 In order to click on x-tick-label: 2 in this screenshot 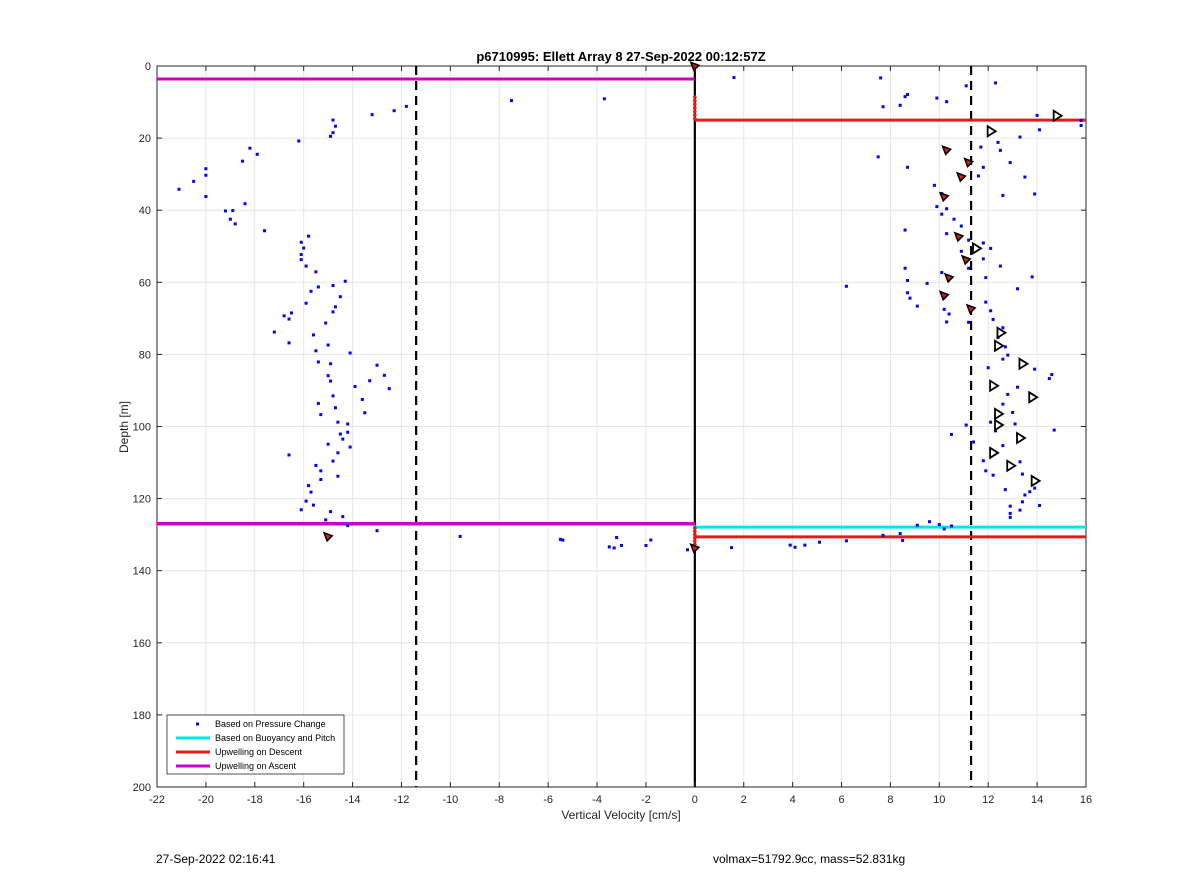, I will do `click(744, 800)`.